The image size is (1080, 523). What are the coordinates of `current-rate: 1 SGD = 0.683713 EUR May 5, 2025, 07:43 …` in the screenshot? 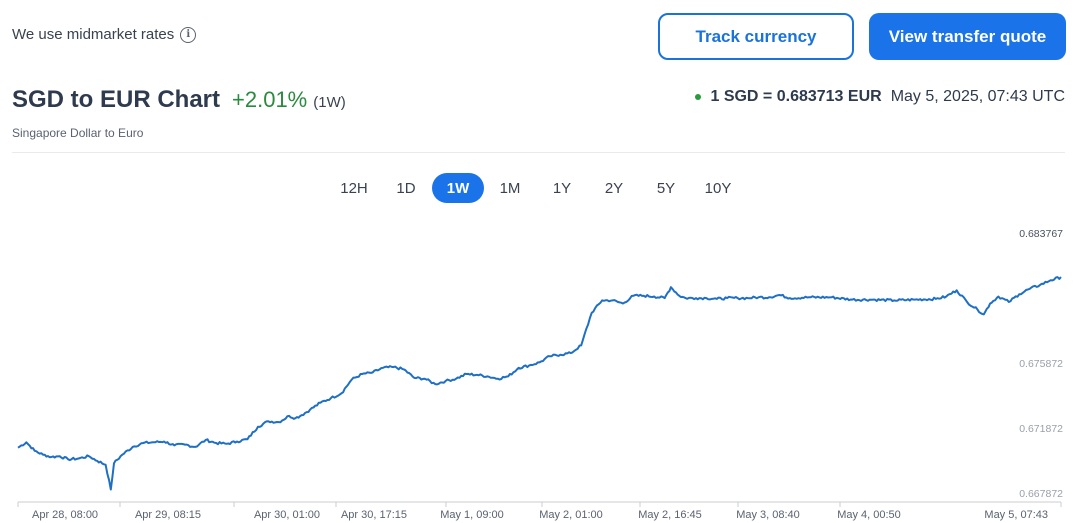 It's located at (880, 97).